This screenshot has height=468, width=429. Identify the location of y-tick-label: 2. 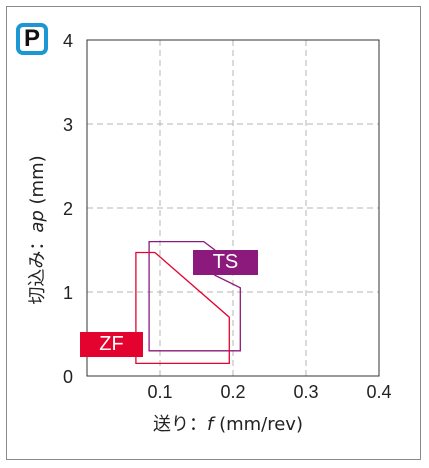
(68, 209).